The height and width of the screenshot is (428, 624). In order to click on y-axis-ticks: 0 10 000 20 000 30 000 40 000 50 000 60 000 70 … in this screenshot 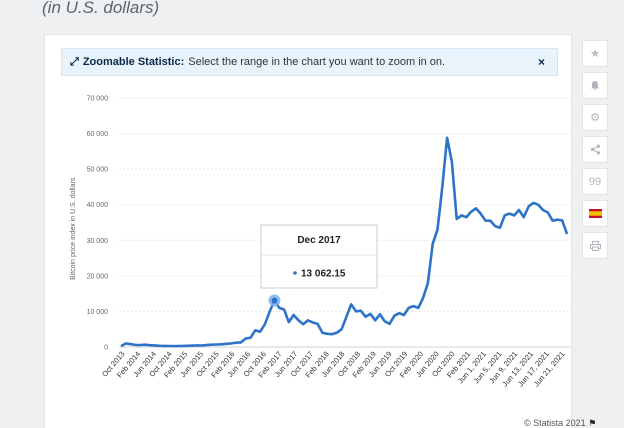, I will do `click(98, 224)`.